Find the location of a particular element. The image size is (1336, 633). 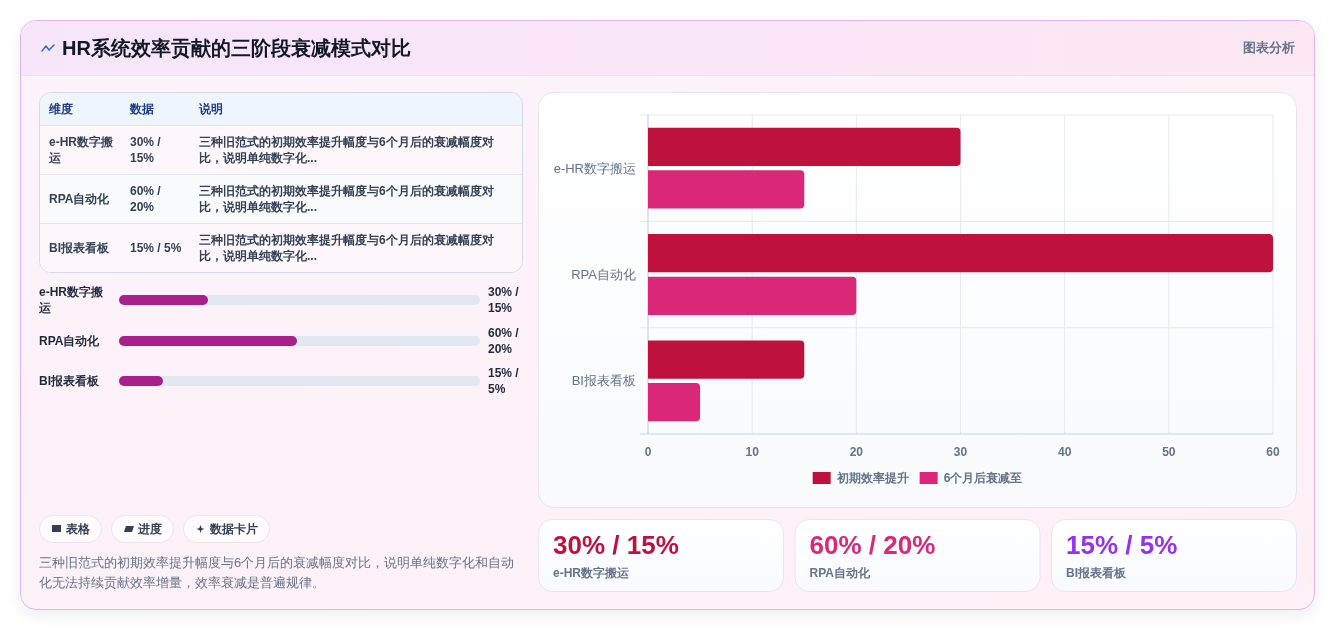

x-tick-label: 60 is located at coordinates (1273, 452).